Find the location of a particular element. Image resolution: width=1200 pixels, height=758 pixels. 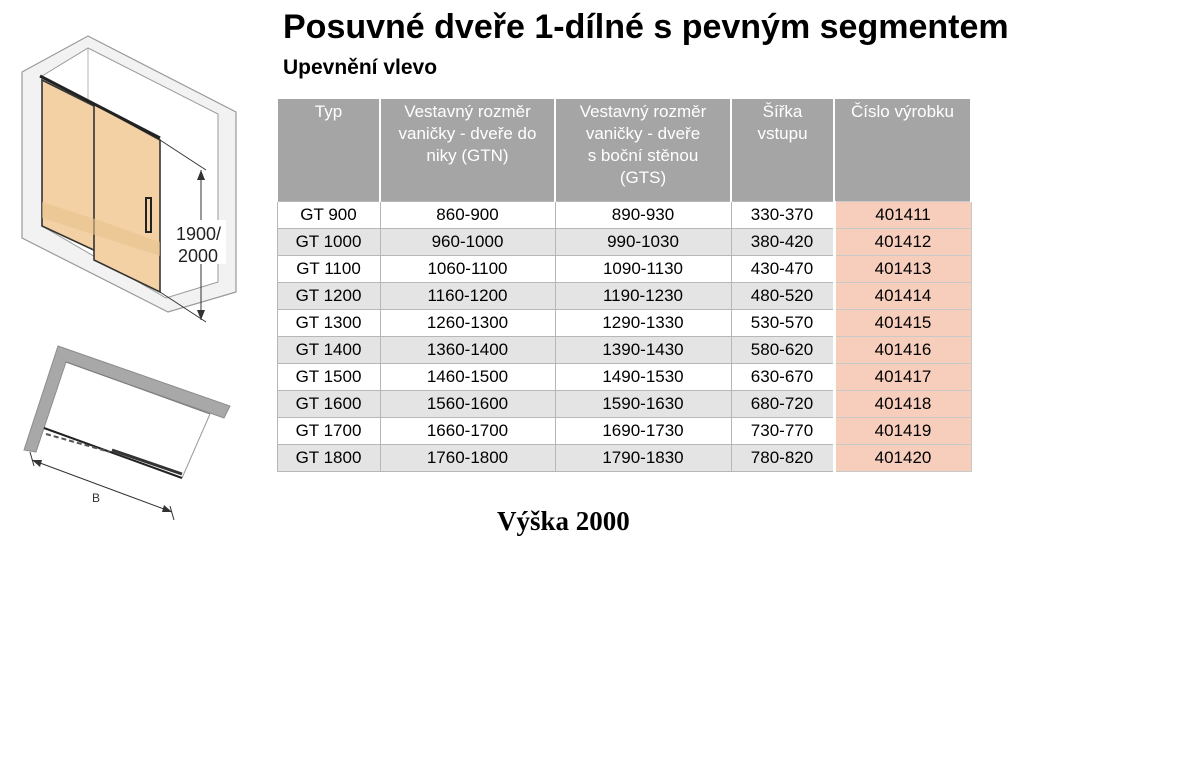

cell-typ: GT 1300 is located at coordinates (328, 322).